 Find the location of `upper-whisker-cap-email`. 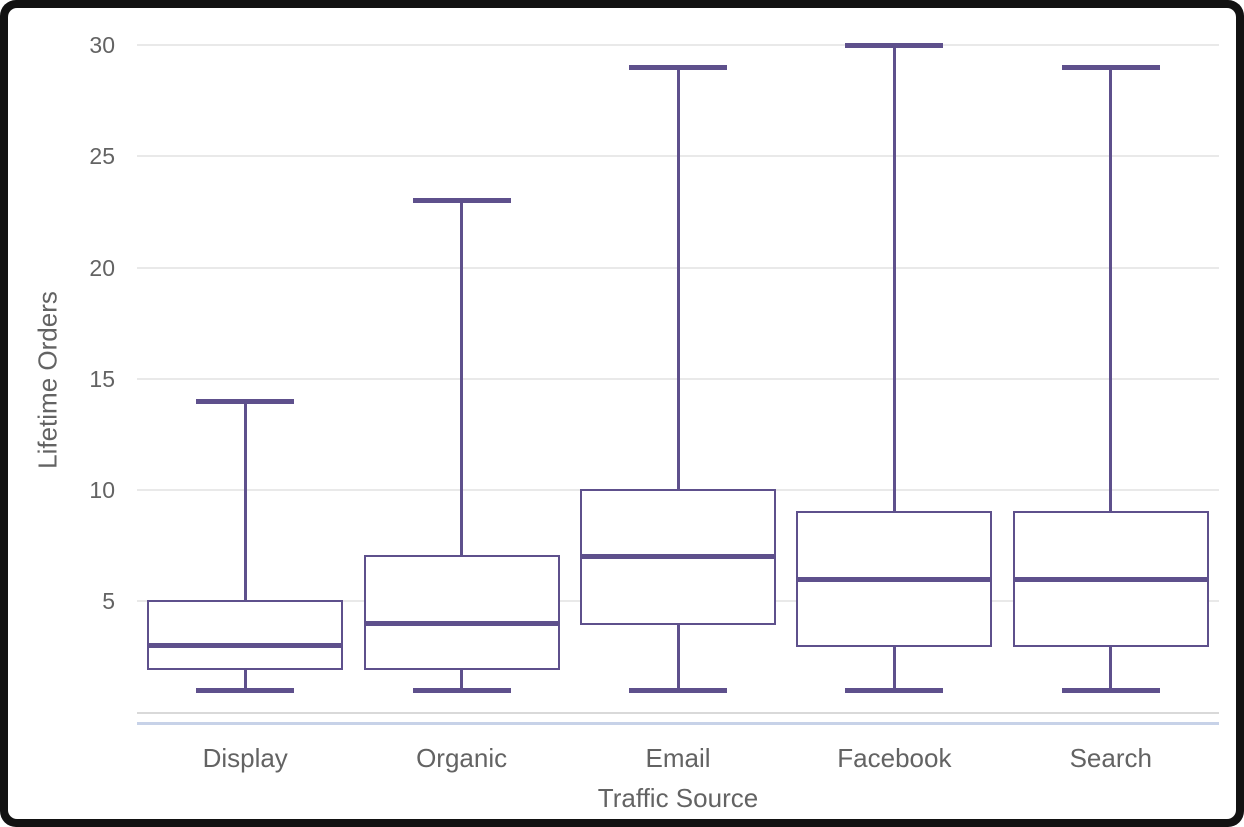

upper-whisker-cap-email is located at coordinates (678, 67).